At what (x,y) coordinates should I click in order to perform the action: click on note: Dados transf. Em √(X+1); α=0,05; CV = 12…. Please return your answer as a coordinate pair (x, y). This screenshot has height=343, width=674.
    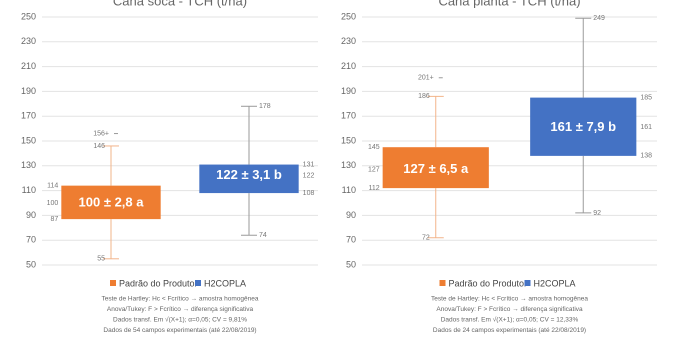
    Looking at the image, I should click on (510, 320).